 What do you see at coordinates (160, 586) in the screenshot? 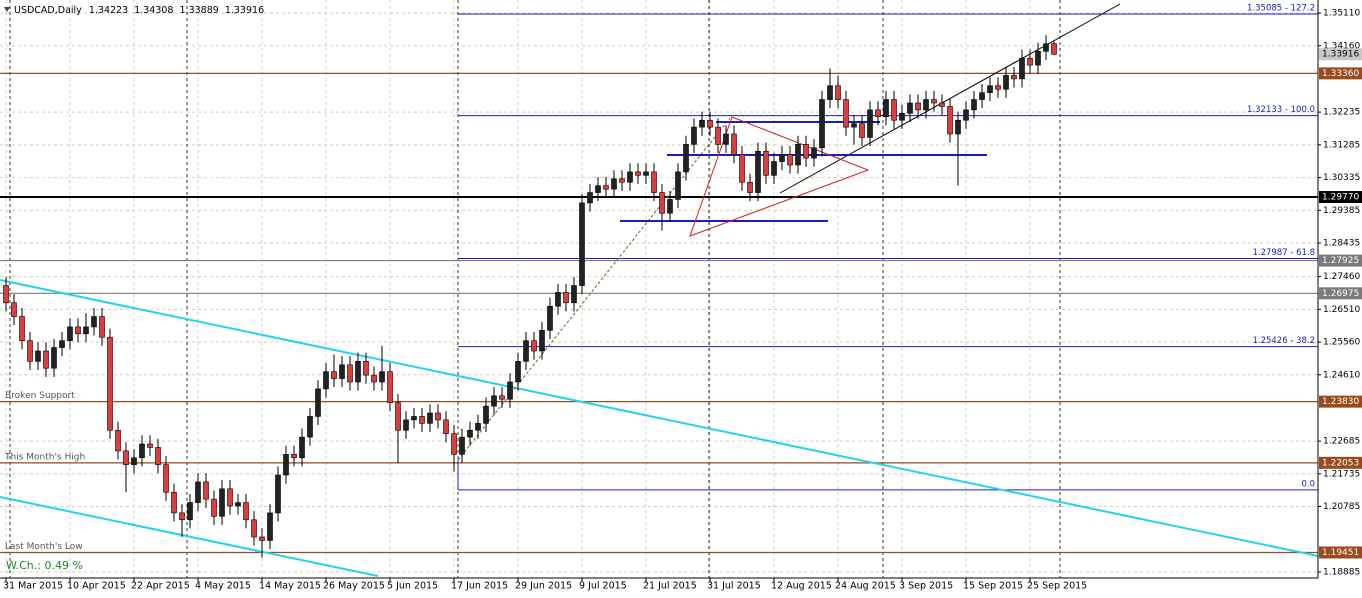
I see `x-tick-label: 22 Apr 2015` at bounding box center [160, 586].